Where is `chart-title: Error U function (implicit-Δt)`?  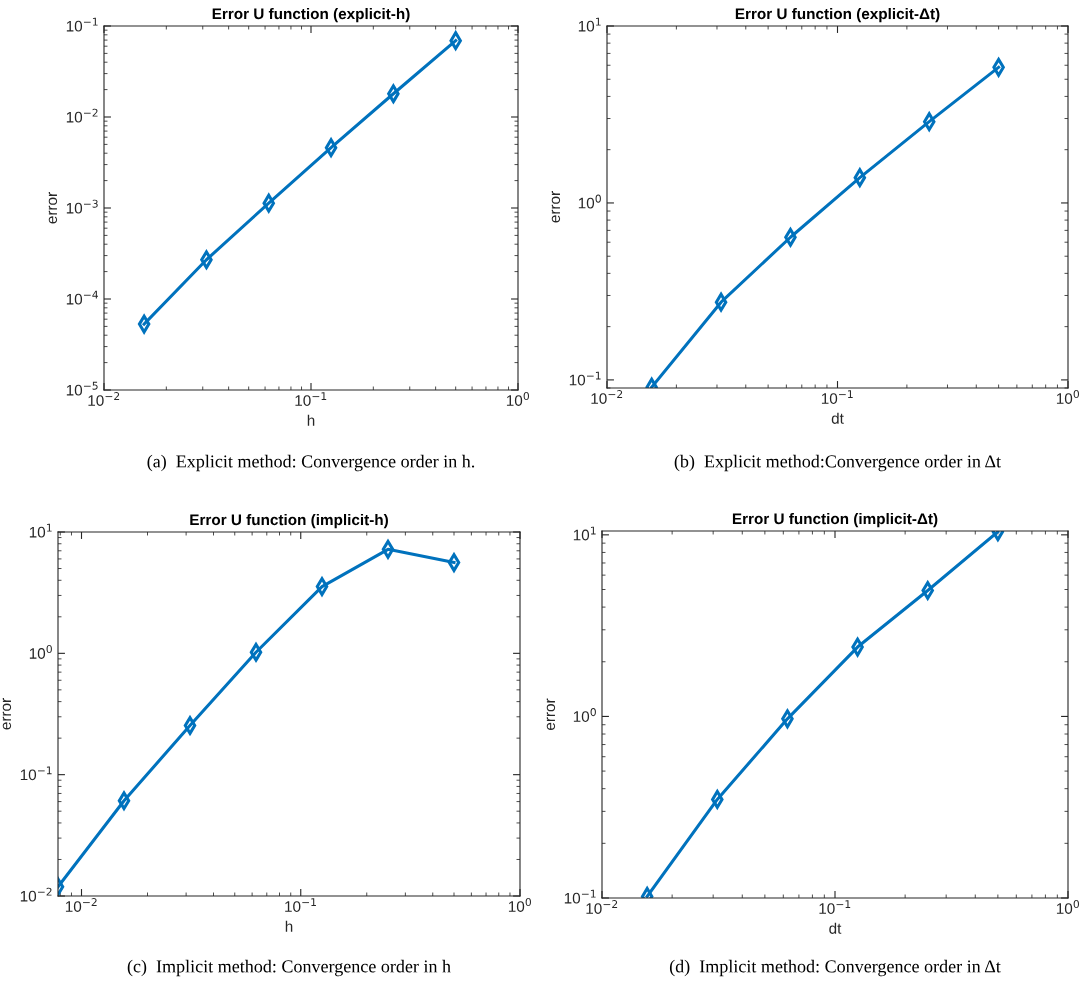
chart-title: Error U function (implicit-Δt) is located at coordinates (835, 520).